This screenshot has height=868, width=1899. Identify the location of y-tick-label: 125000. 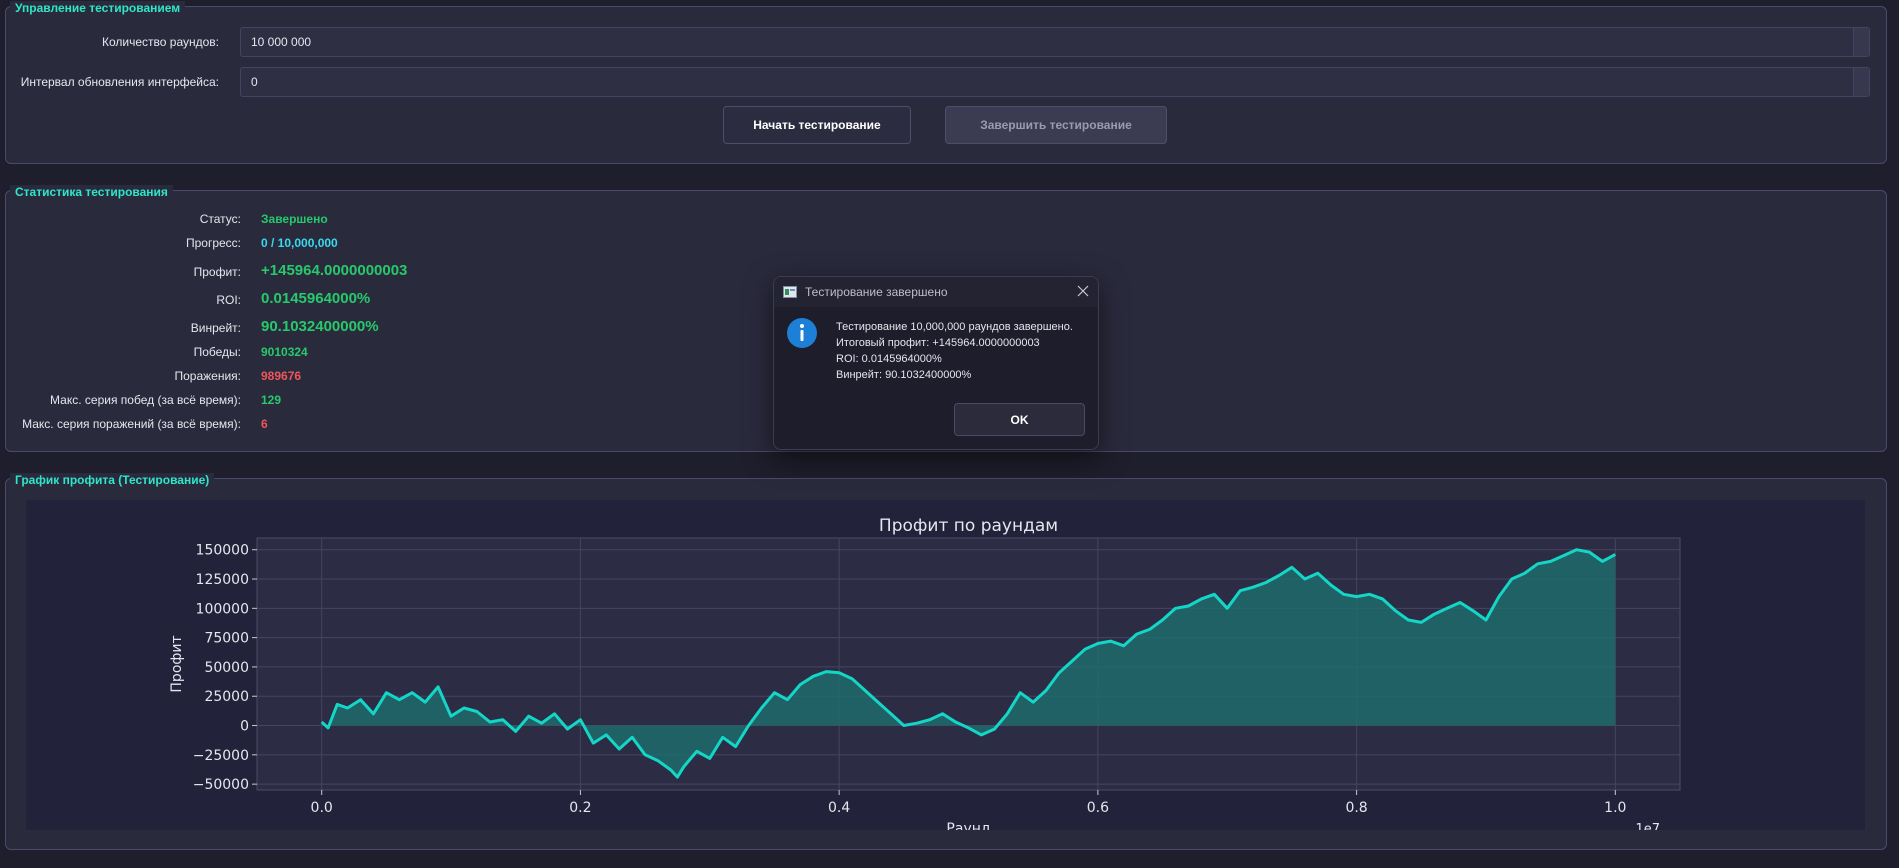
(222, 580).